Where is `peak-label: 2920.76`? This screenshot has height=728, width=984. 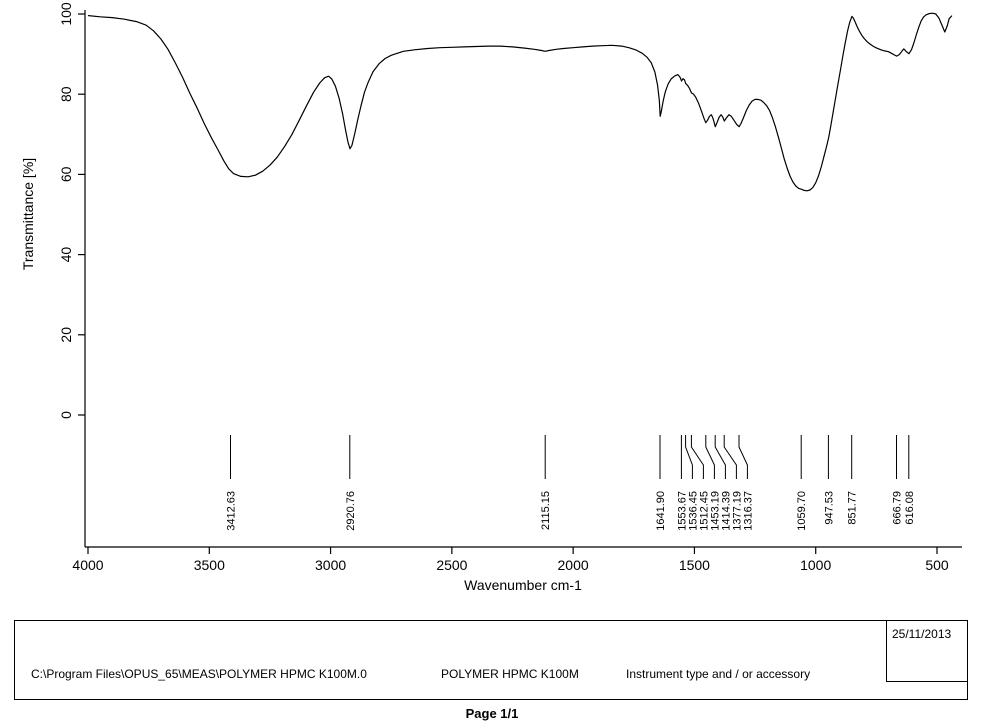
peak-label: 2920.76 is located at coordinates (351, 511).